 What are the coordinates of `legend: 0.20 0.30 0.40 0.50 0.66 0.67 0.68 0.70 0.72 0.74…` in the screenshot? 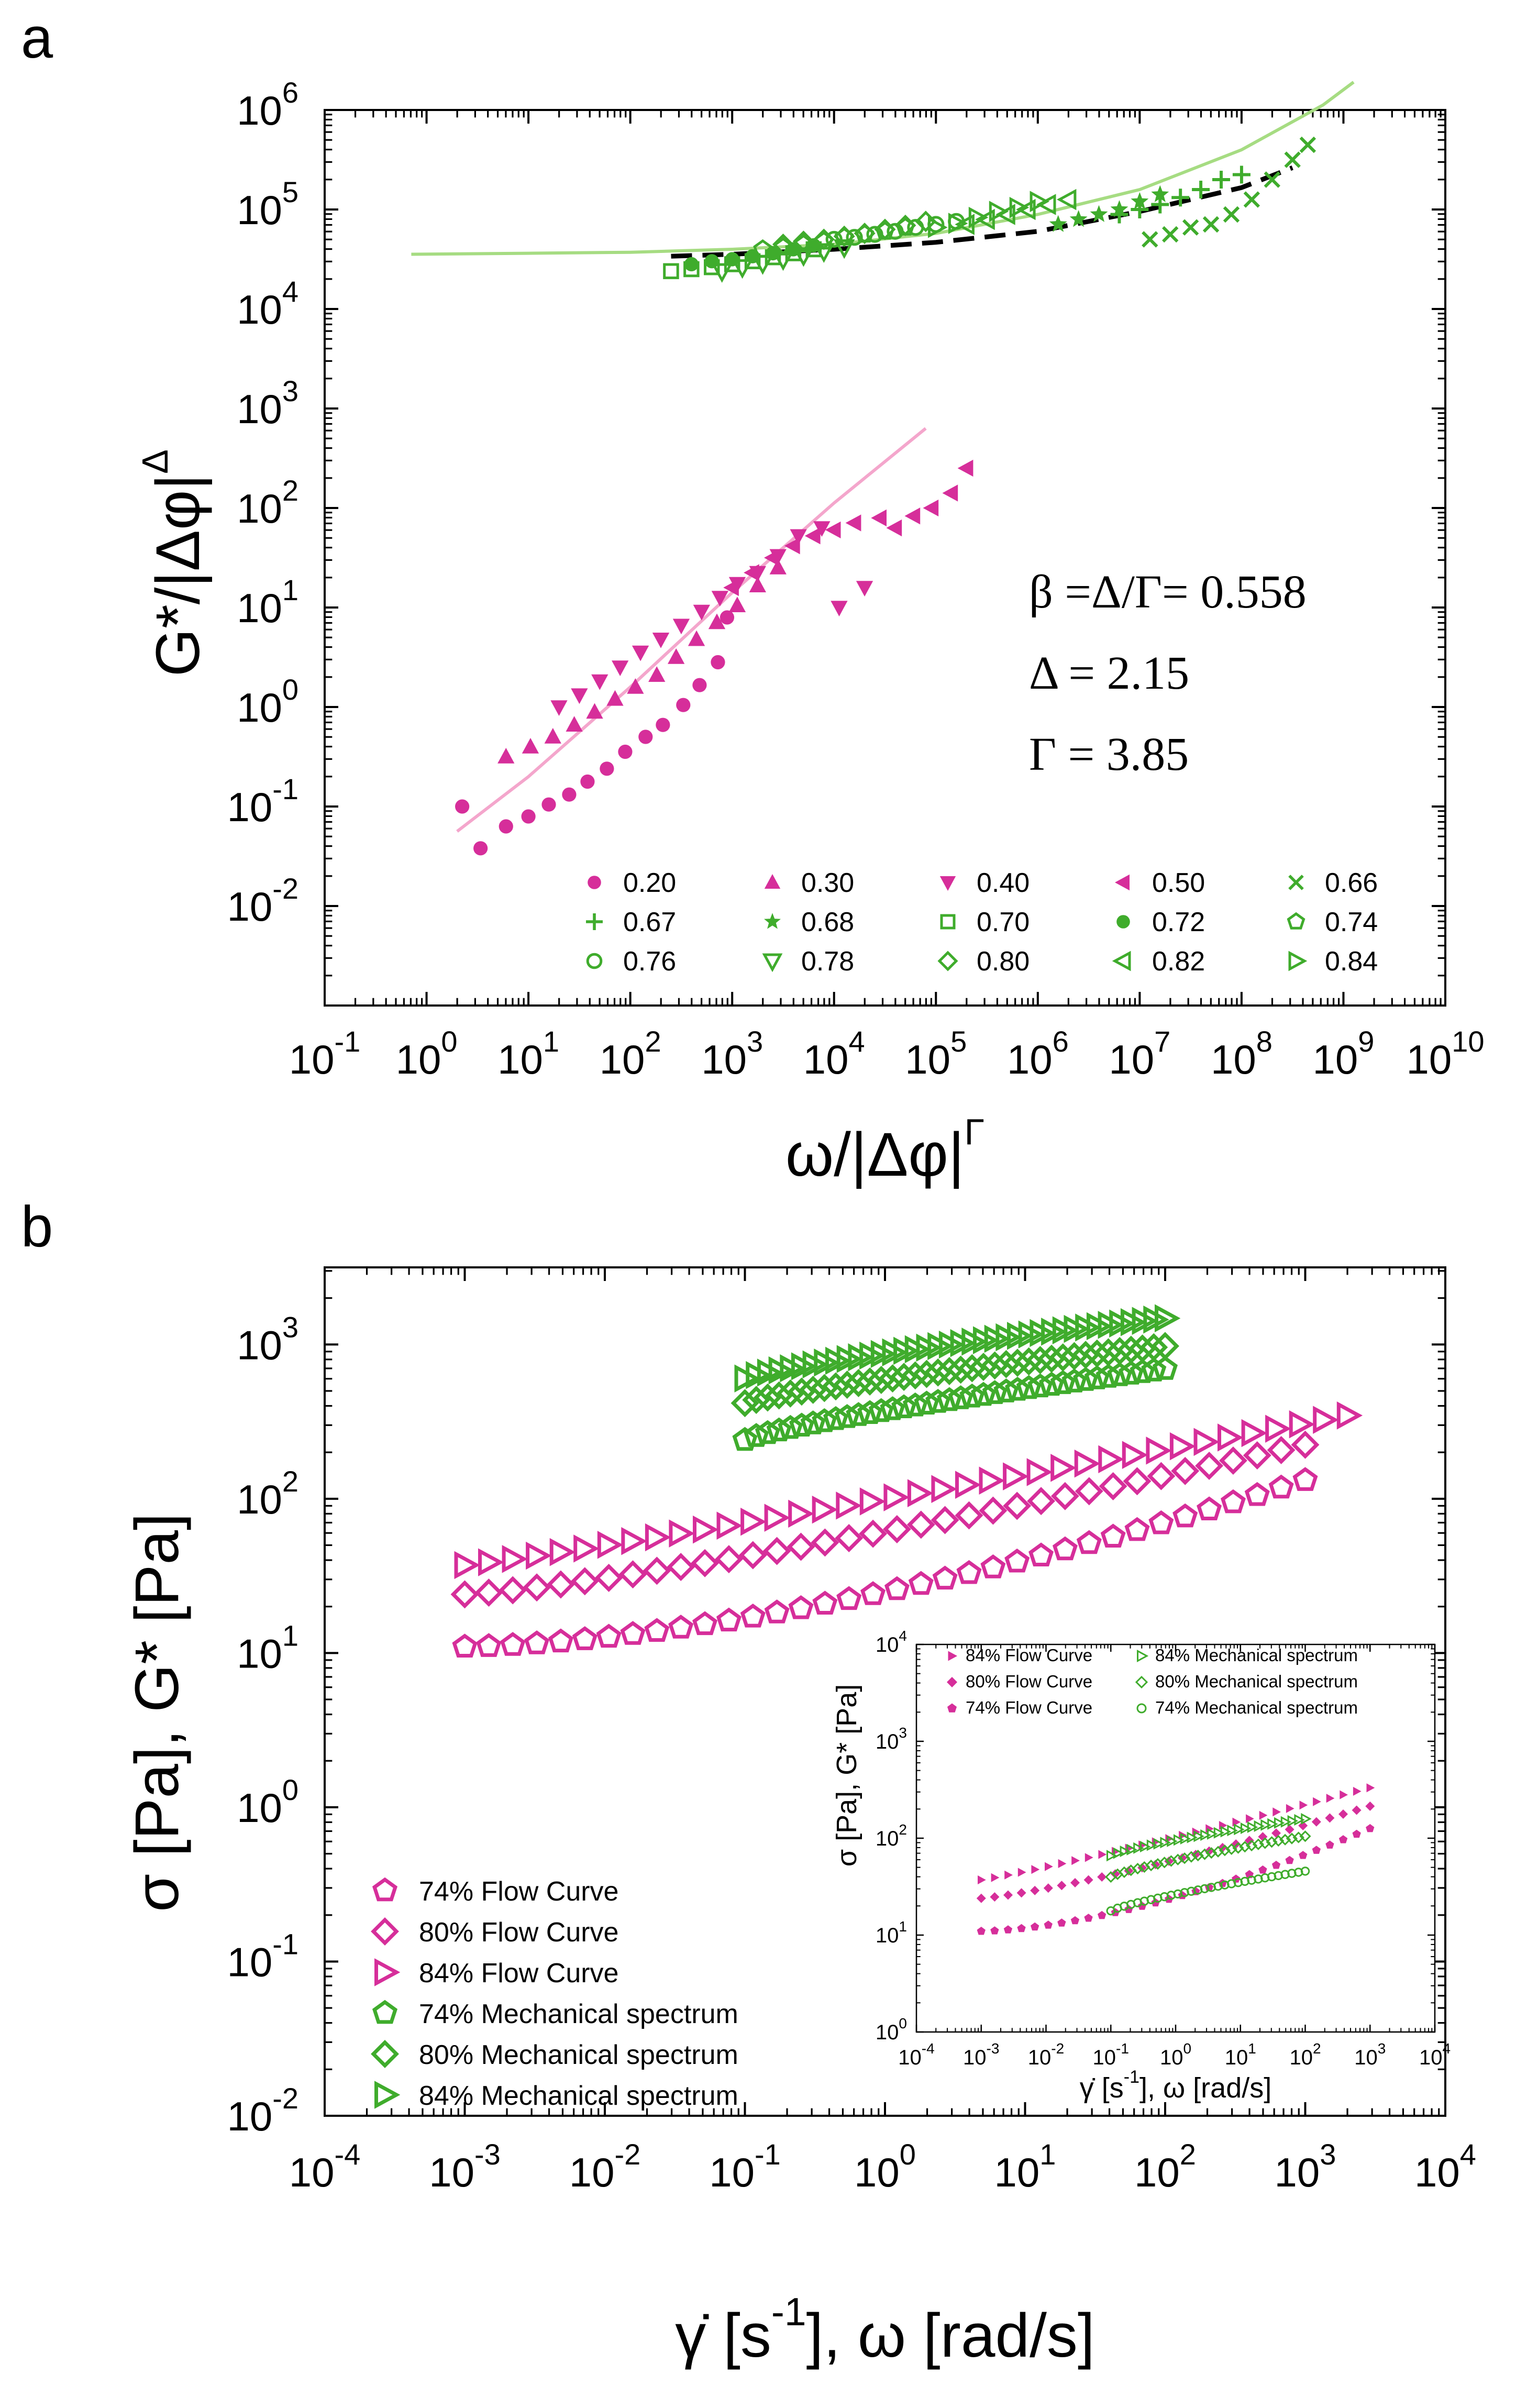 It's located at (982, 922).